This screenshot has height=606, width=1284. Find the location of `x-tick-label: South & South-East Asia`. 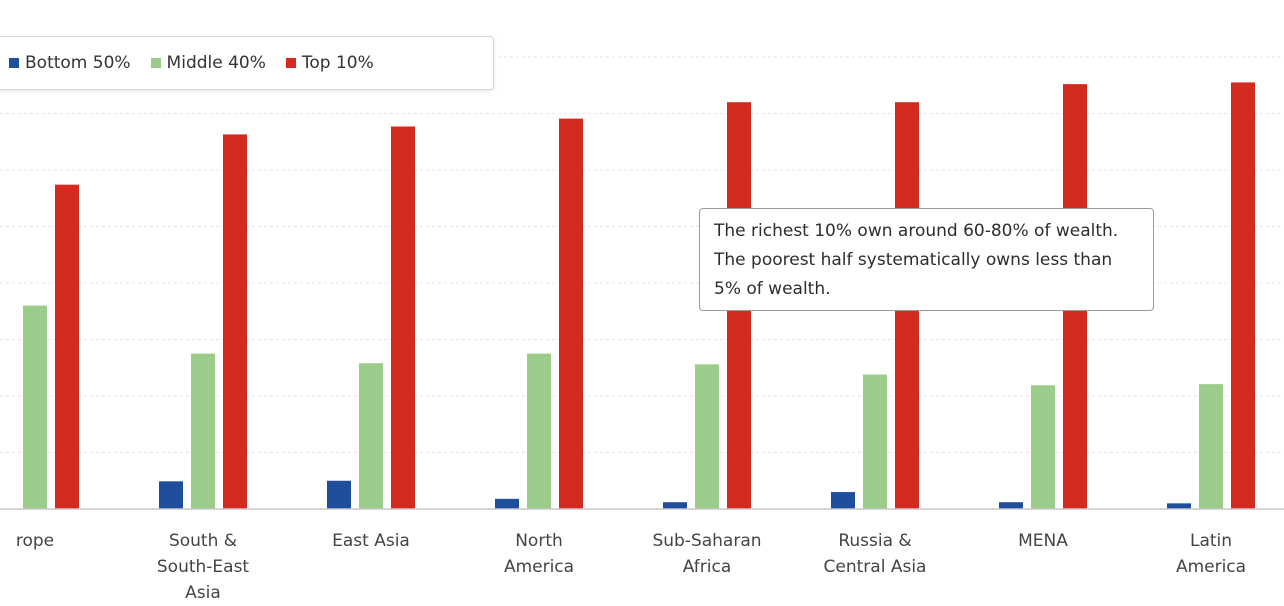

x-tick-label: South & South-East Asia is located at coordinates (203, 567).